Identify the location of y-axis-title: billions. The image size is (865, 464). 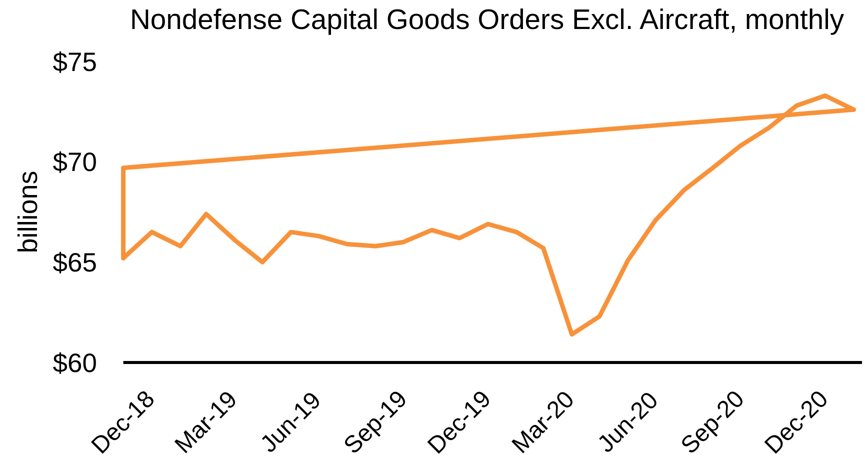
(28, 212).